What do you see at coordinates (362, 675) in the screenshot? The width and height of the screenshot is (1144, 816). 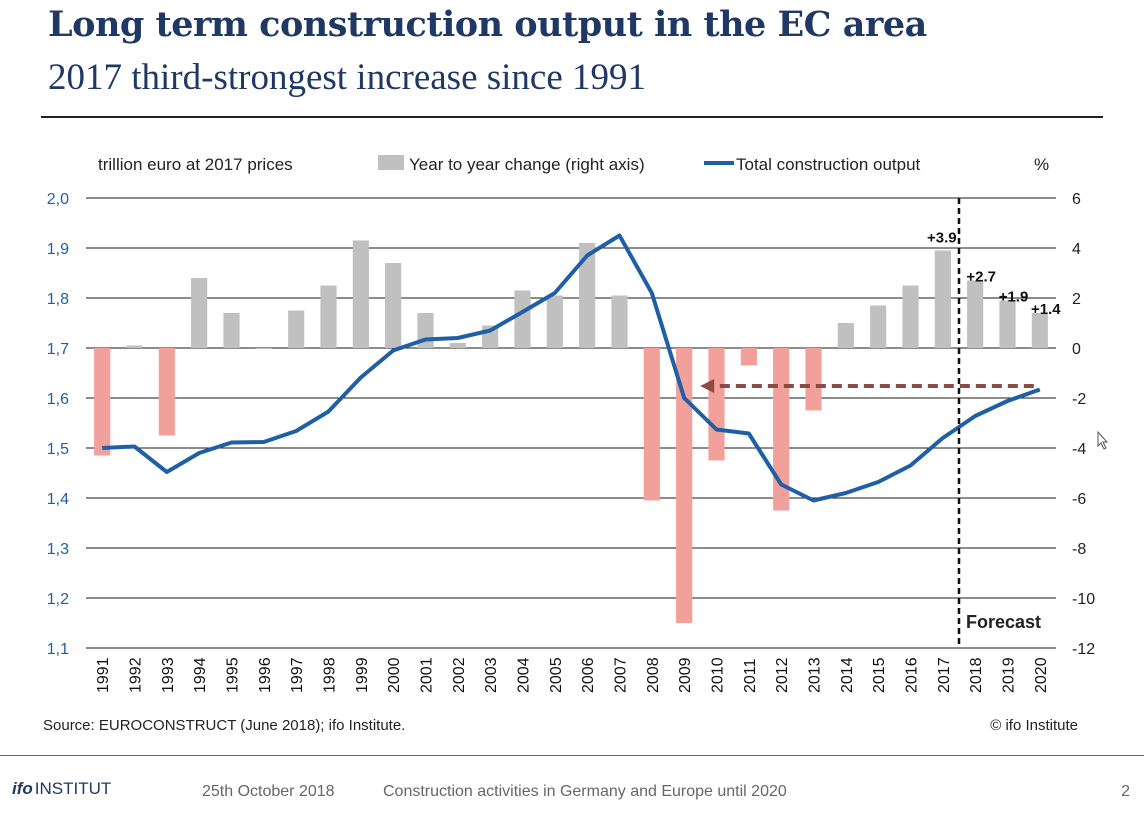 I see `x-tick-label: 1999` at bounding box center [362, 675].